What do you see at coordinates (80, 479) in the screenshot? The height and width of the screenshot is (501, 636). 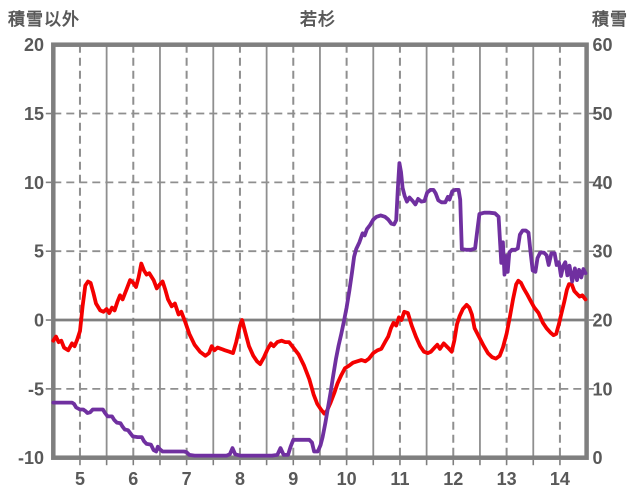 I see `x-axis-label-5: 5` at bounding box center [80, 479].